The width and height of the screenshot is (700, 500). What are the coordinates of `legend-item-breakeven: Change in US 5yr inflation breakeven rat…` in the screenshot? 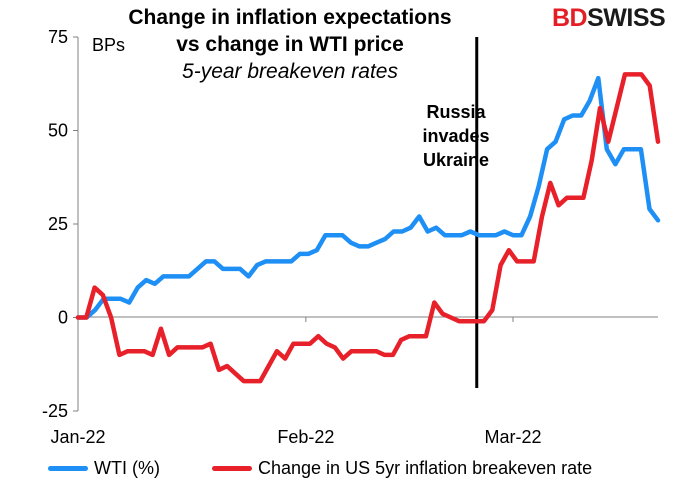 It's located at (402, 468).